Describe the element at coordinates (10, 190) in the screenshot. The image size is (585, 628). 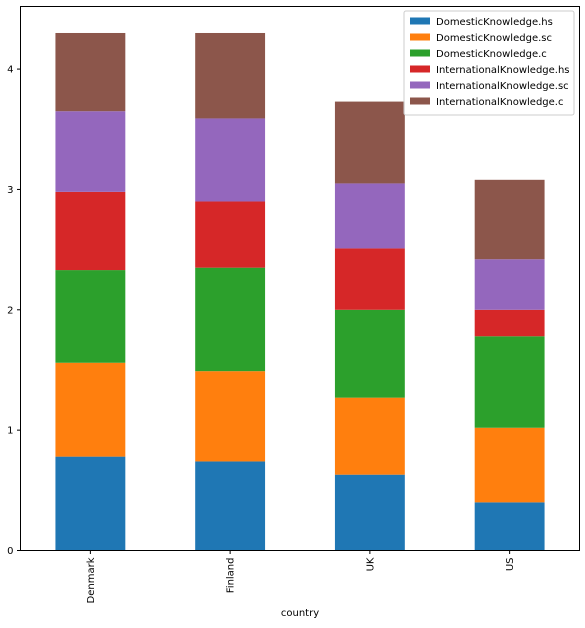
I see `y-tick-label: 3` at that location.